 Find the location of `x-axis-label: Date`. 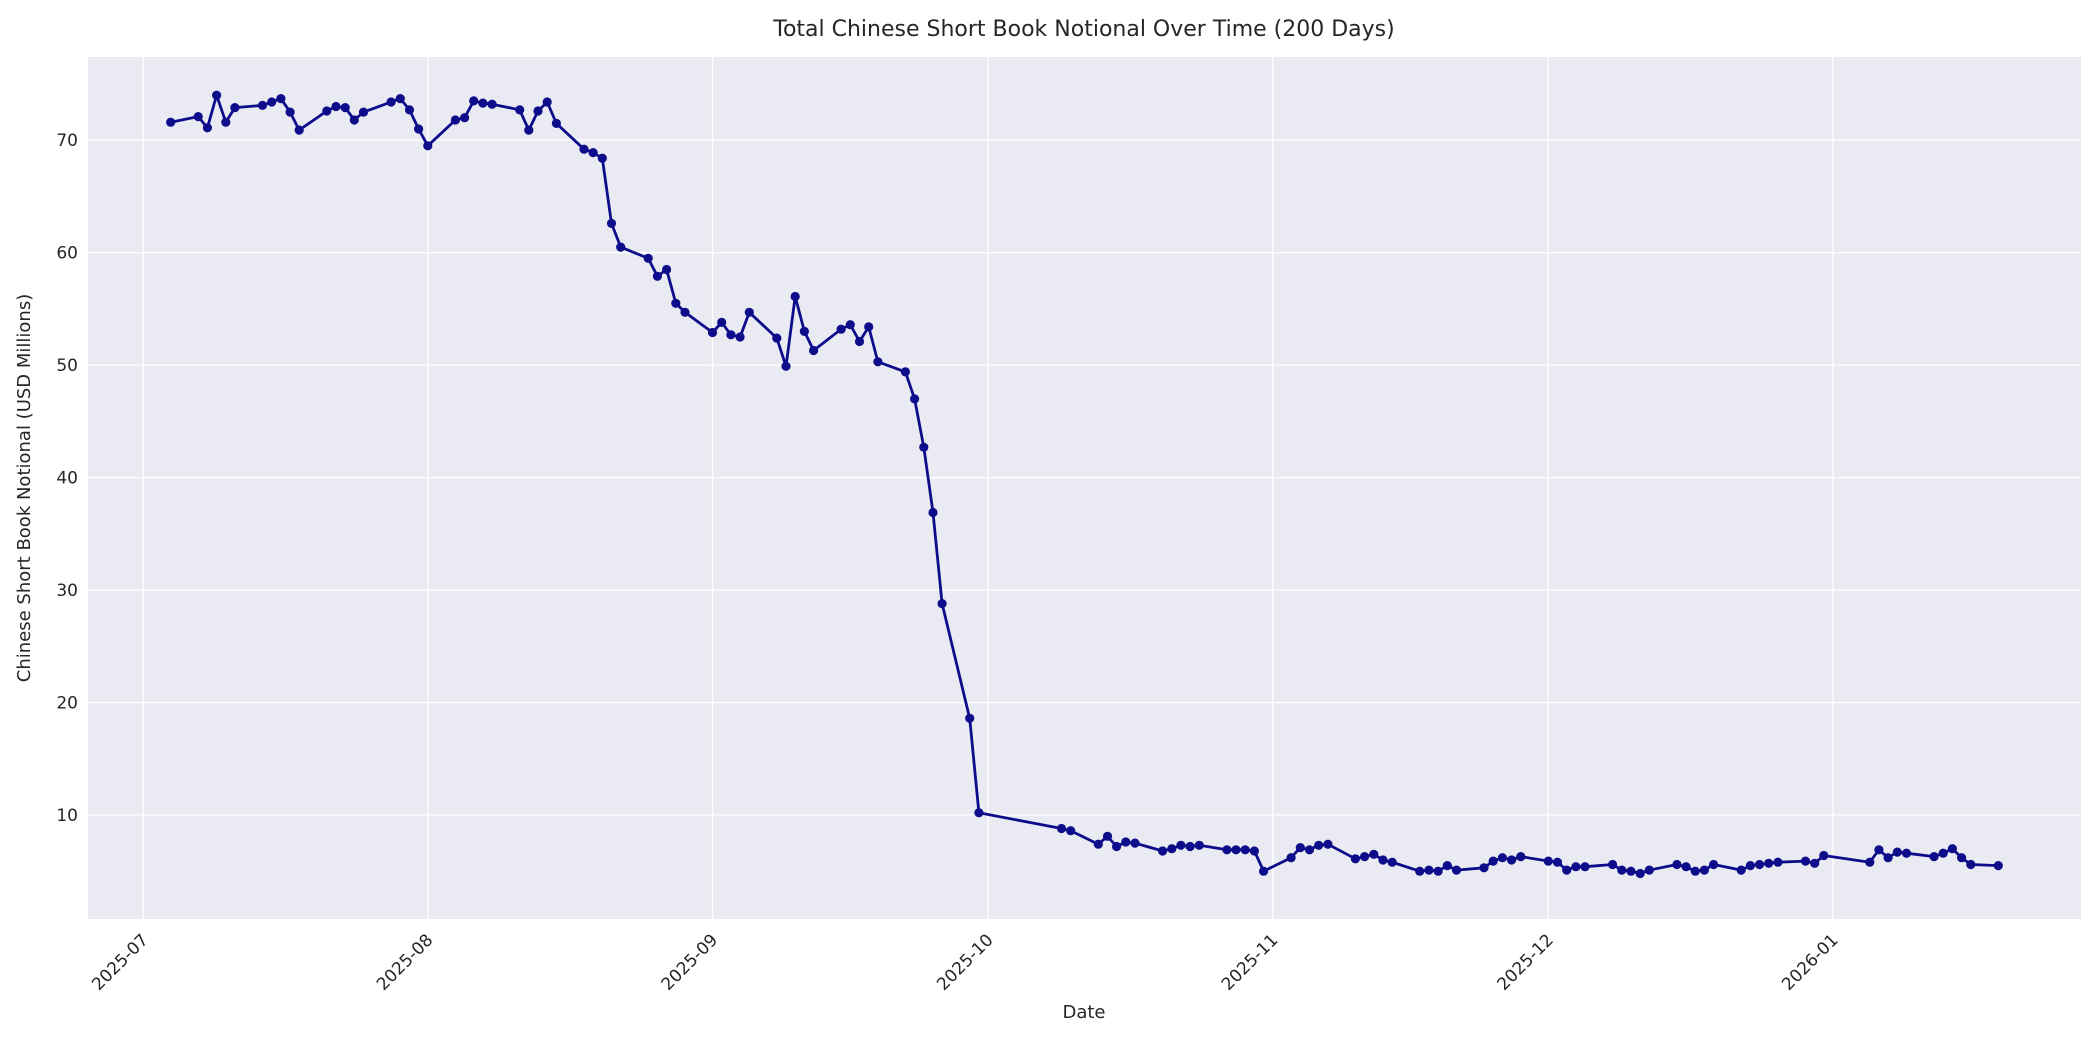

x-axis-label: Date is located at coordinates (1083, 1012).